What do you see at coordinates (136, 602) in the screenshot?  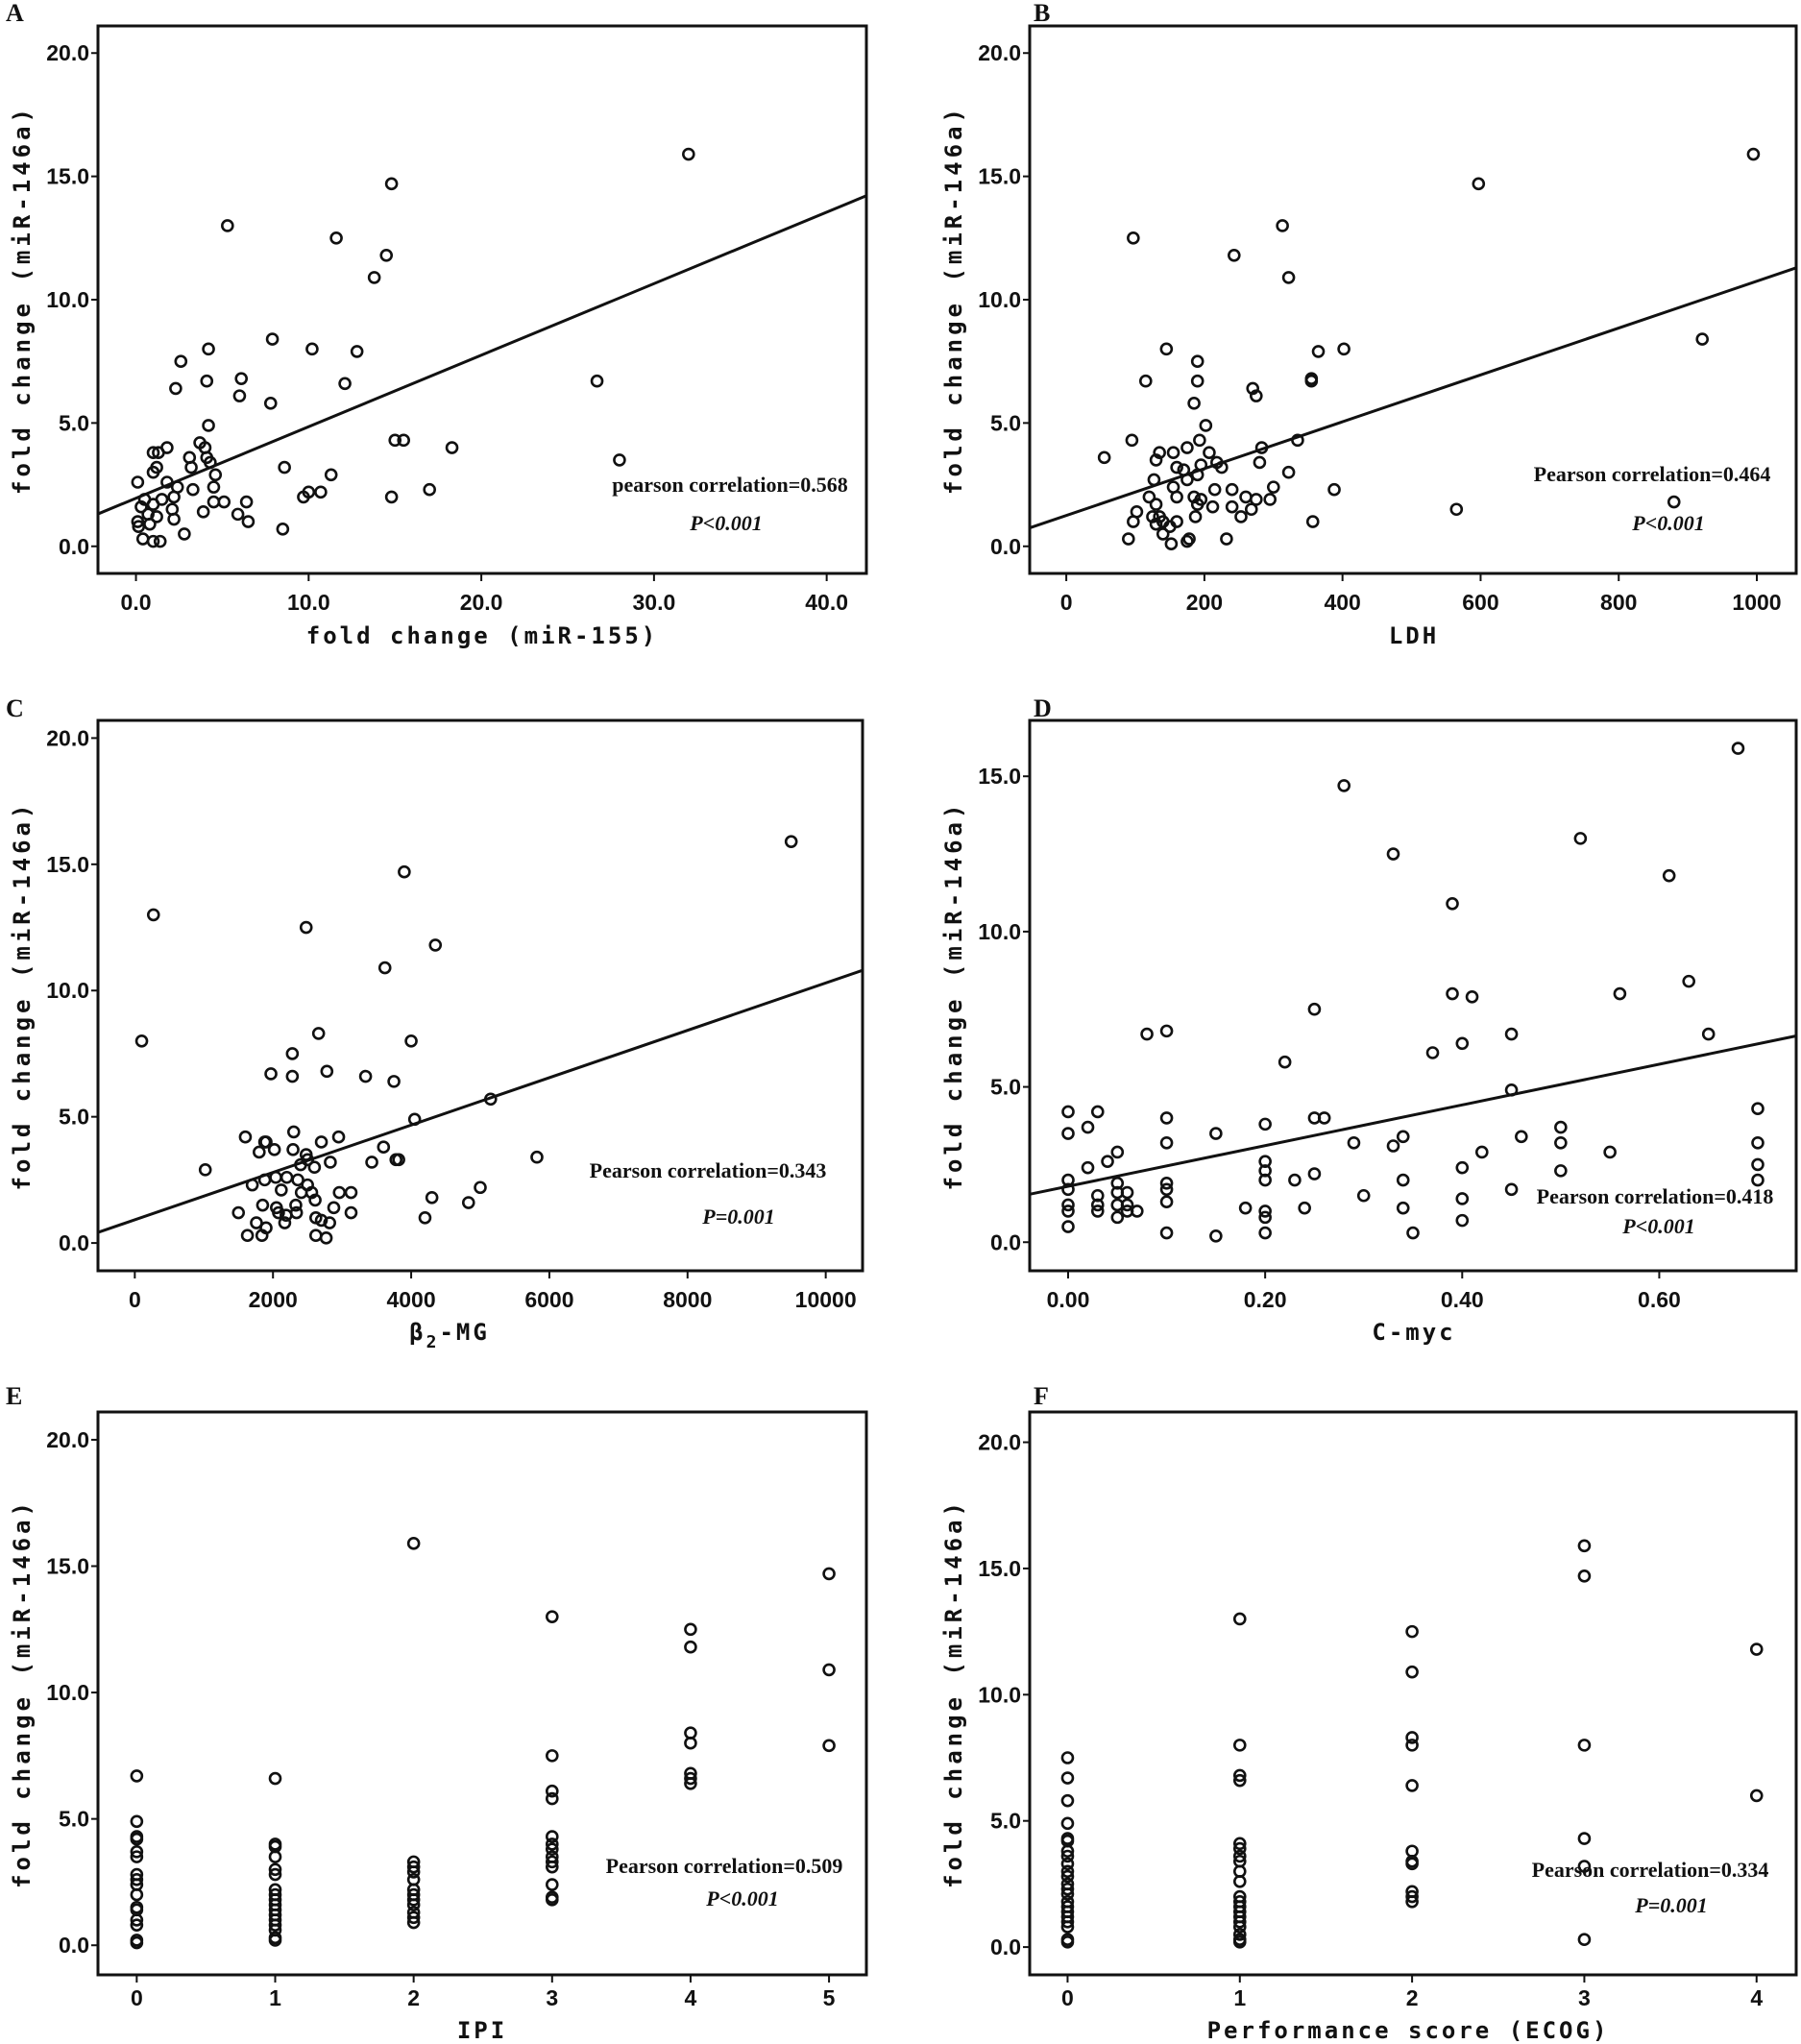 I see `x-tick-label: 0.0` at bounding box center [136, 602].